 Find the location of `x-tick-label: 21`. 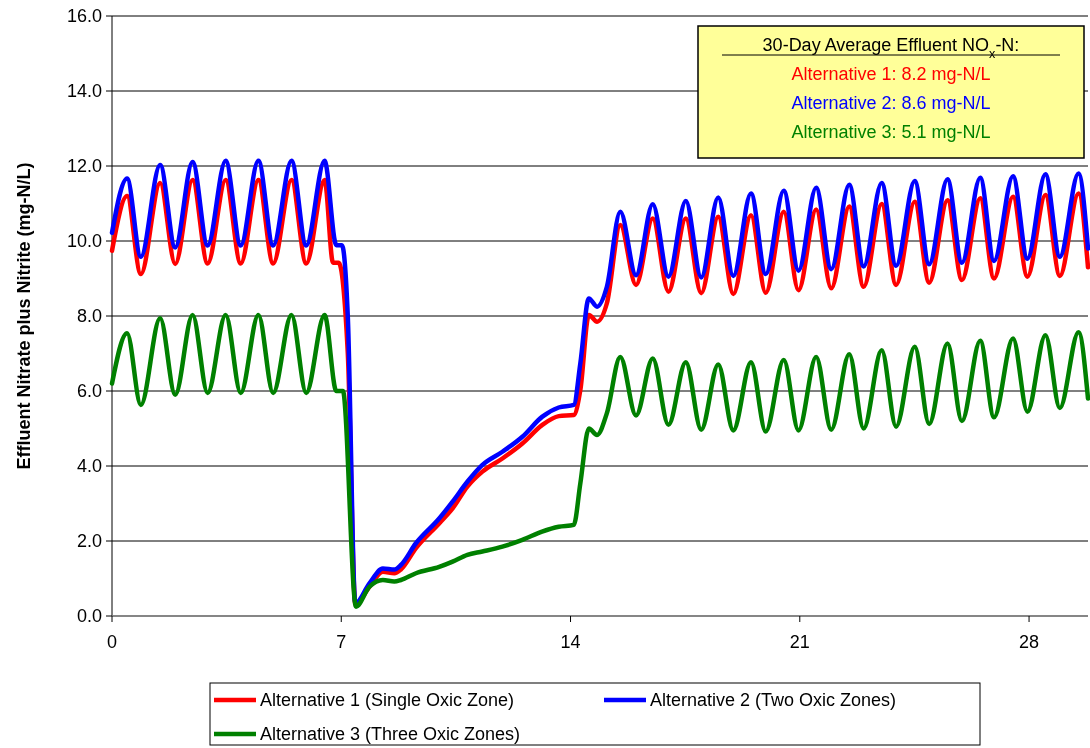

x-tick-label: 21 is located at coordinates (799, 642).